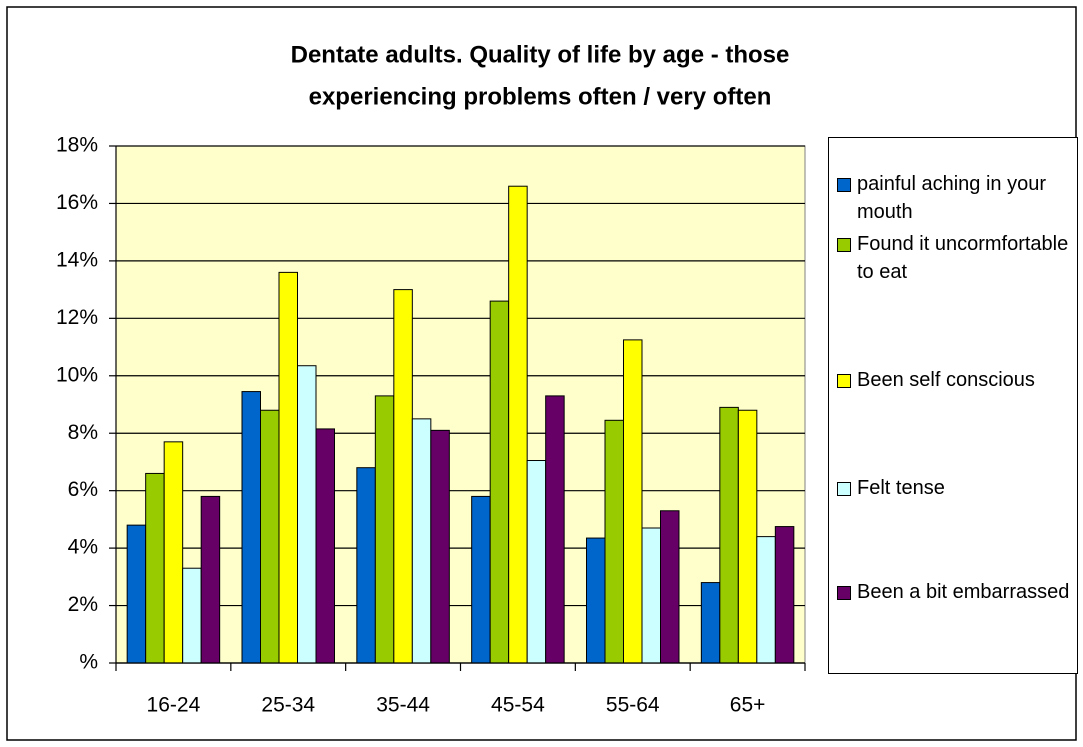 The image size is (1083, 747). What do you see at coordinates (77, 317) in the screenshot?
I see `y-tick-label: 12%` at bounding box center [77, 317].